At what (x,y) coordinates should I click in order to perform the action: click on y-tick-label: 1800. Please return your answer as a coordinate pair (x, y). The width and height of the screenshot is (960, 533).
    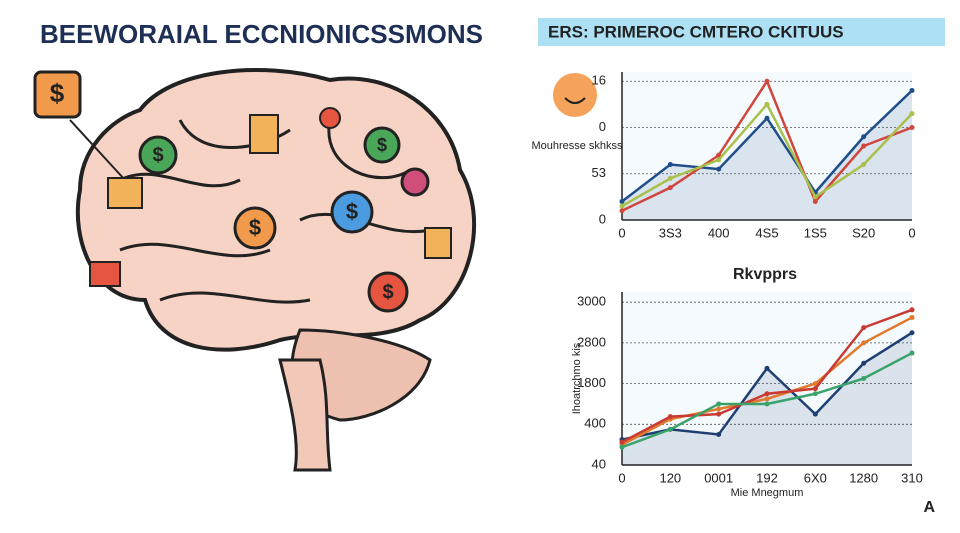
    Looking at the image, I should click on (591, 382).